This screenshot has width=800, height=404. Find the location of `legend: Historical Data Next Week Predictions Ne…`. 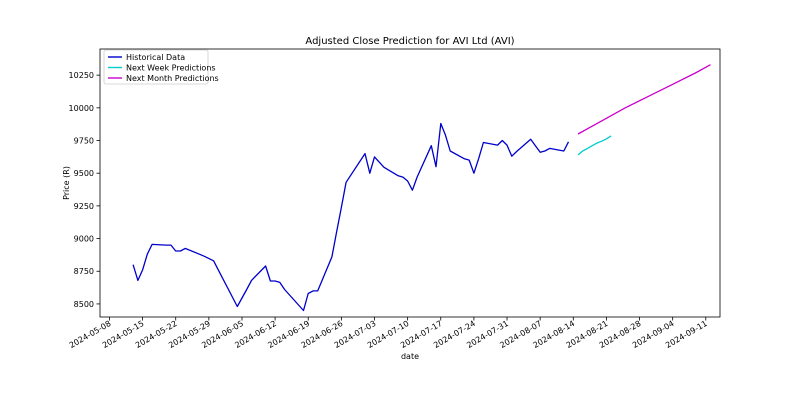

legend: Historical Data Next Week Predictions Ne… is located at coordinates (161, 67).